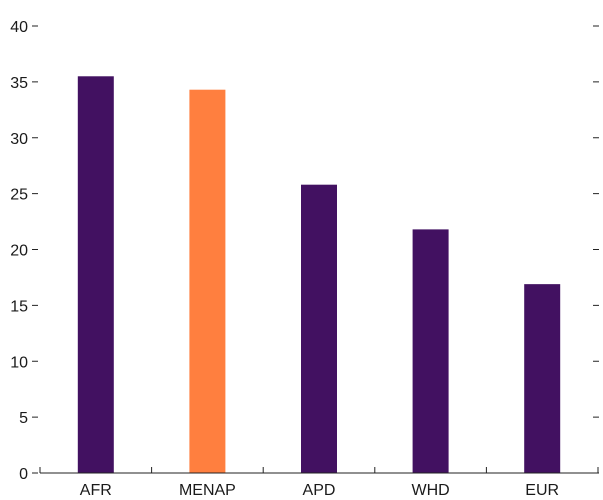 The width and height of the screenshot is (603, 500). What do you see at coordinates (23, 418) in the screenshot?
I see `y-tick-label: 5` at bounding box center [23, 418].